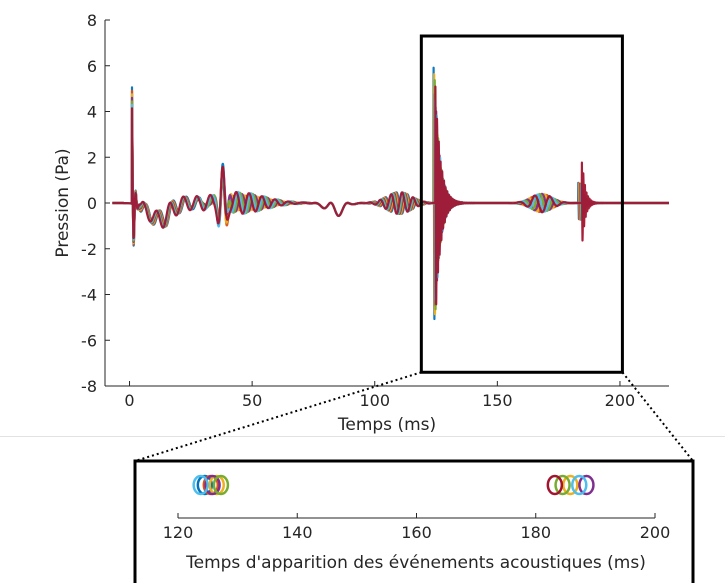 The width and height of the screenshot is (725, 583). What do you see at coordinates (92, 112) in the screenshot?
I see `y-tick-label: 4` at bounding box center [92, 112].